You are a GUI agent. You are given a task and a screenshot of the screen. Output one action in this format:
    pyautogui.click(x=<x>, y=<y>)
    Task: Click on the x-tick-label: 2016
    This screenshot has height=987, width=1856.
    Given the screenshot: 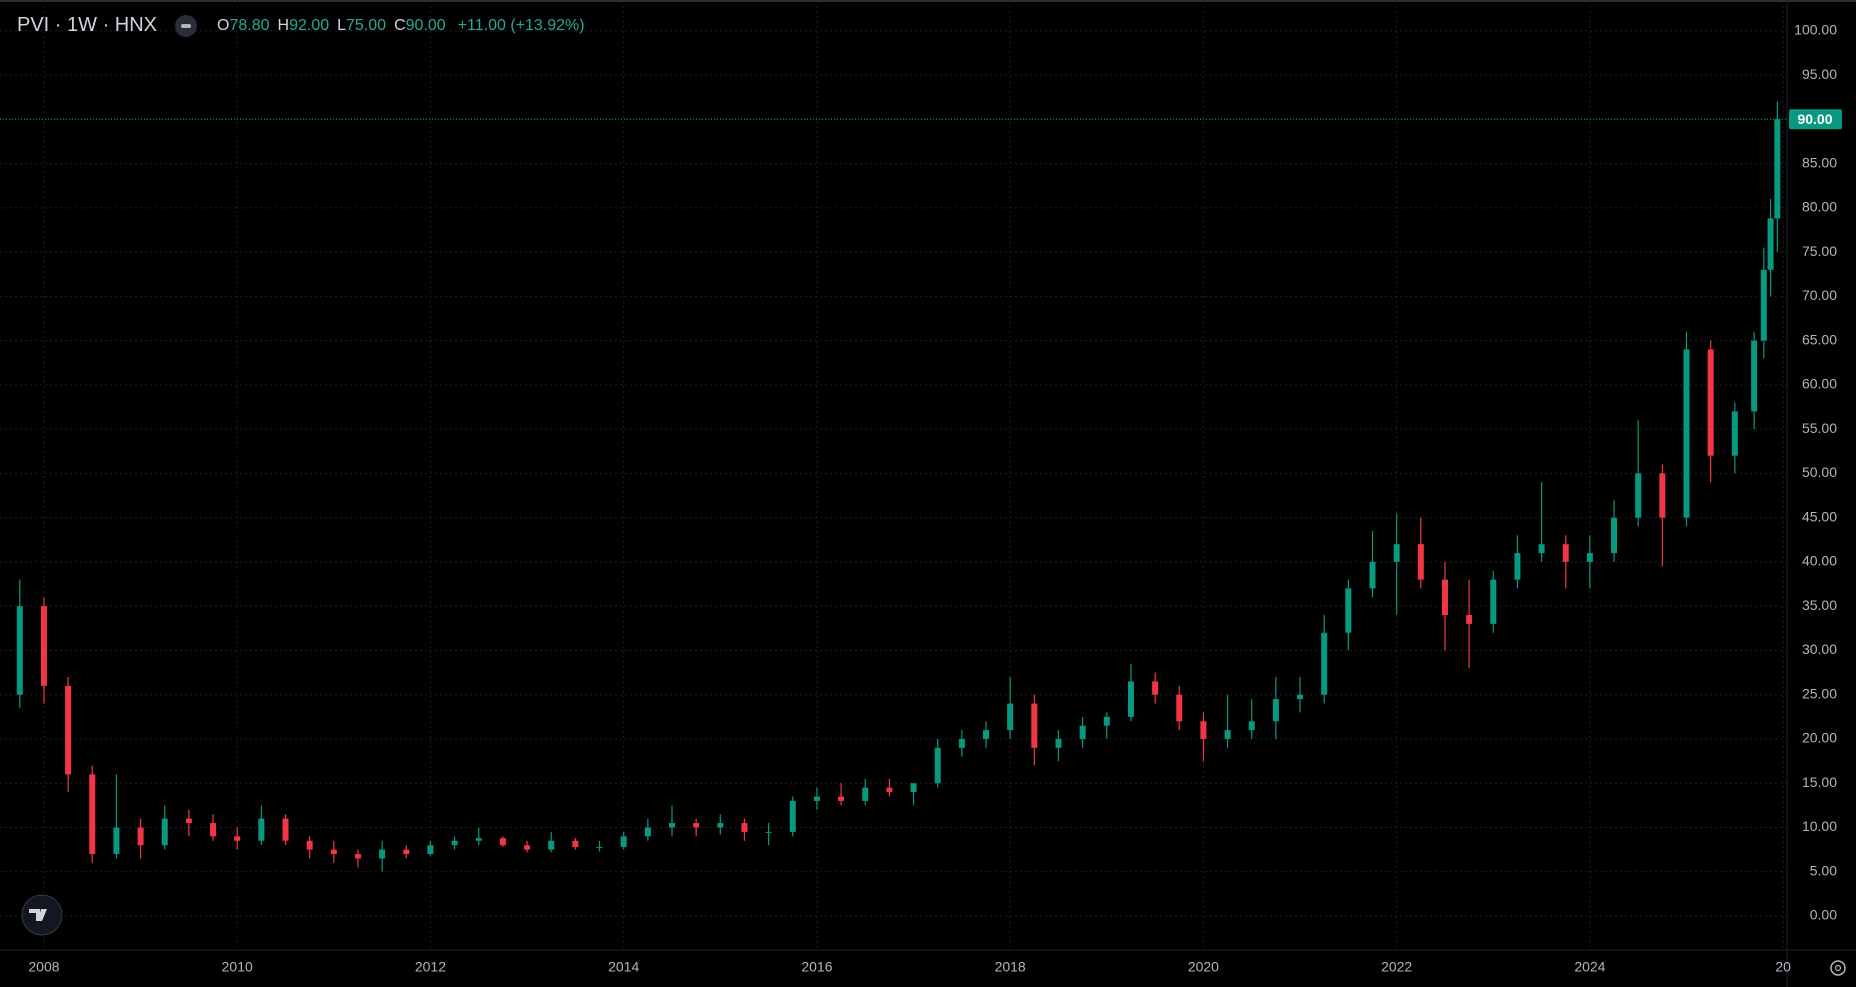 What is the action you would take?
    pyautogui.click(x=816, y=967)
    